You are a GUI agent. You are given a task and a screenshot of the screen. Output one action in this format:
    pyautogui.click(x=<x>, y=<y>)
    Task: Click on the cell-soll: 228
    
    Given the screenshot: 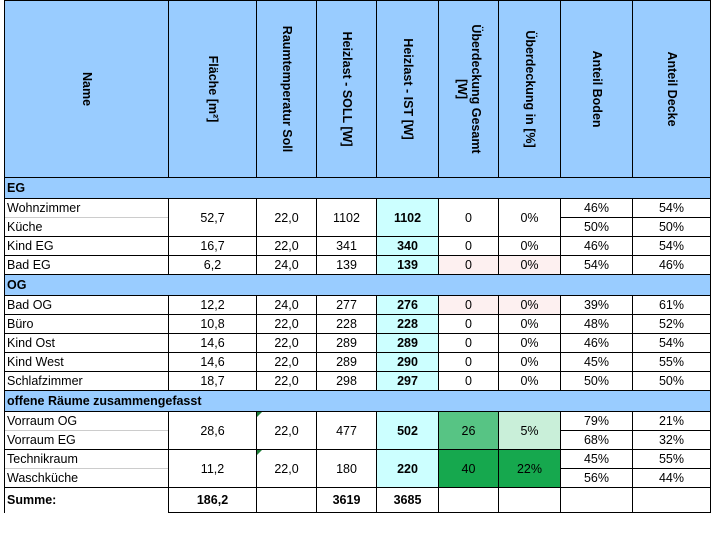 What is the action you would take?
    pyautogui.click(x=346, y=324)
    